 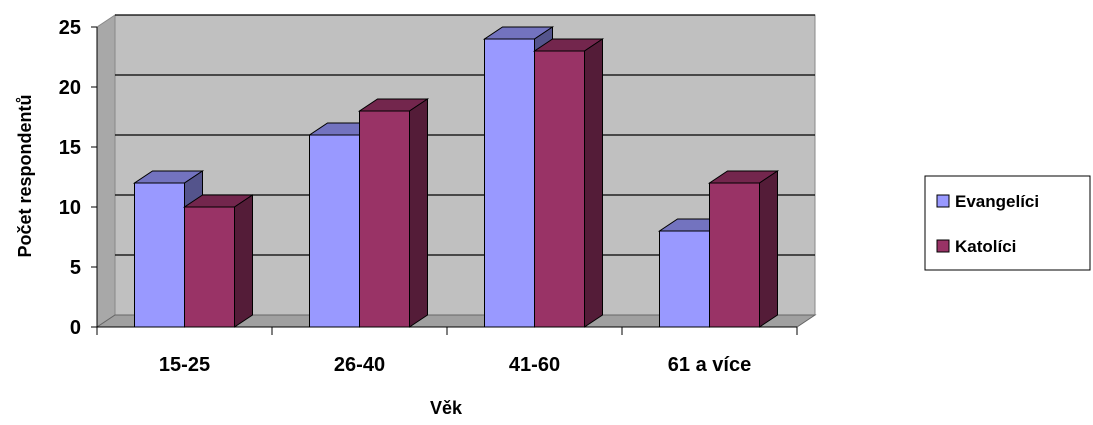 I want to click on legend: Evangelíci Katolíci, so click(x=1007, y=223).